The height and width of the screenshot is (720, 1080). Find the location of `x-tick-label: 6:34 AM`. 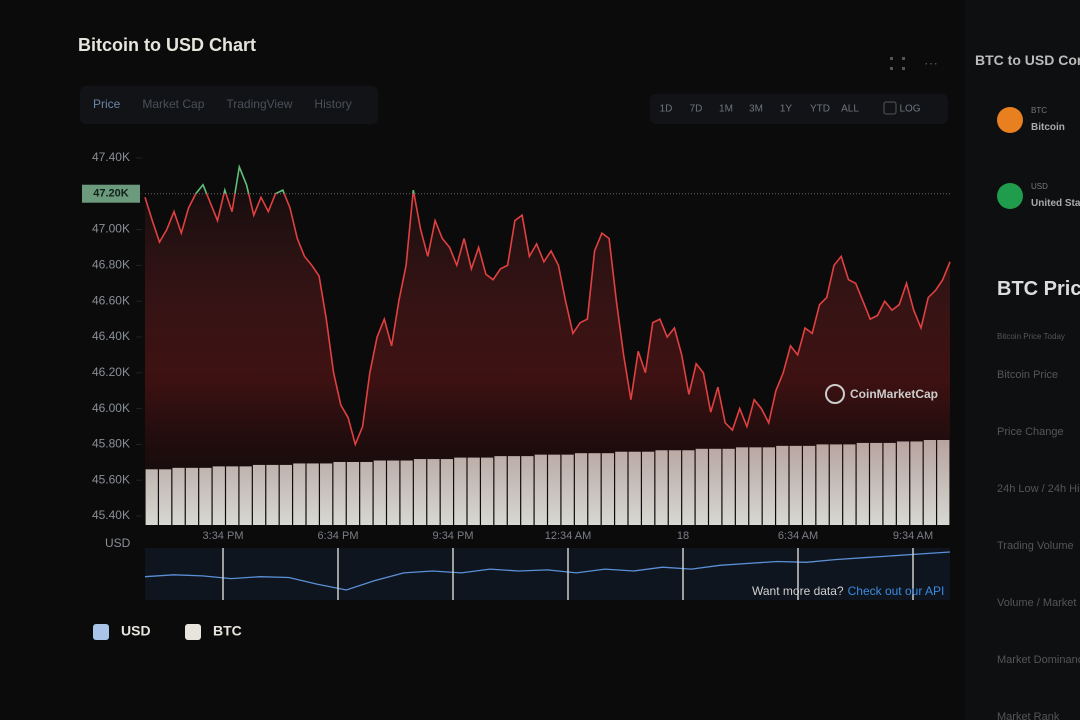

x-tick-label: 6:34 AM is located at coordinates (798, 536).